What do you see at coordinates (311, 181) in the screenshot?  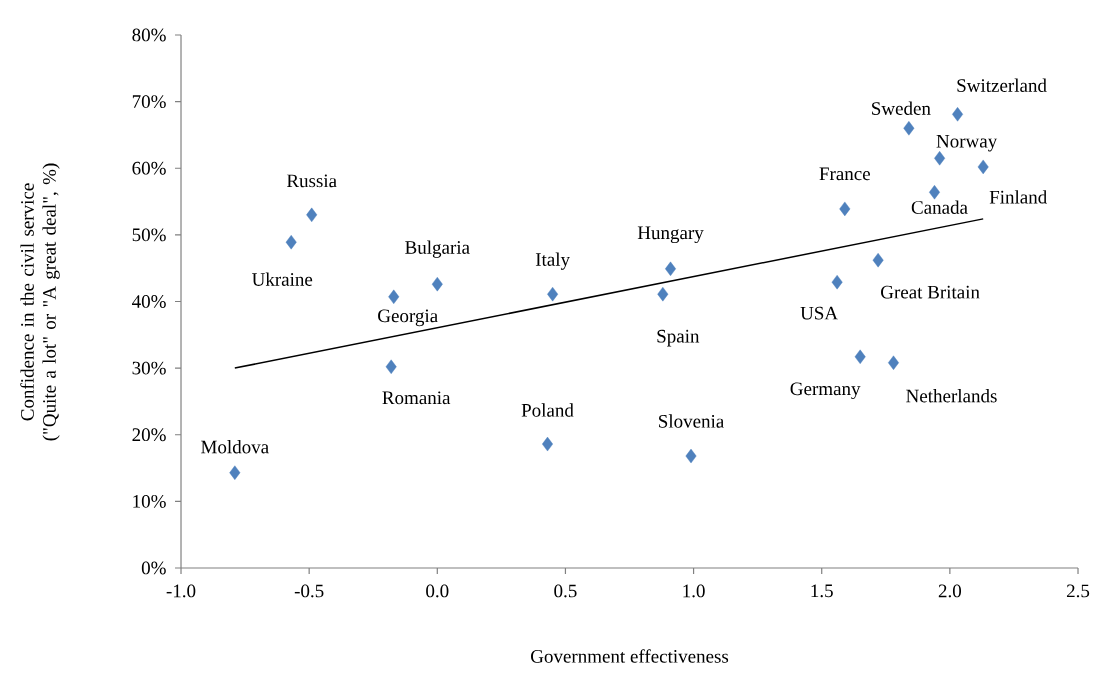 I see `annotation: Russia` at bounding box center [311, 181].